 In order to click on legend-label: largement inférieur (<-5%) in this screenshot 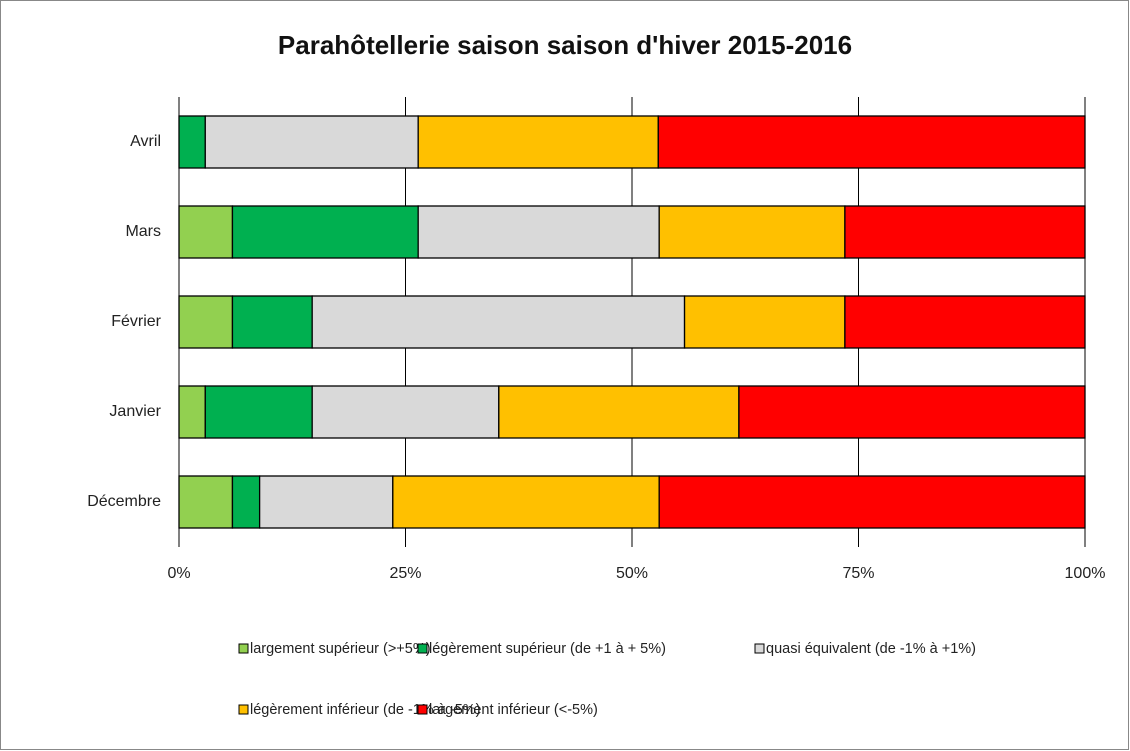, I will do `click(513, 710)`.